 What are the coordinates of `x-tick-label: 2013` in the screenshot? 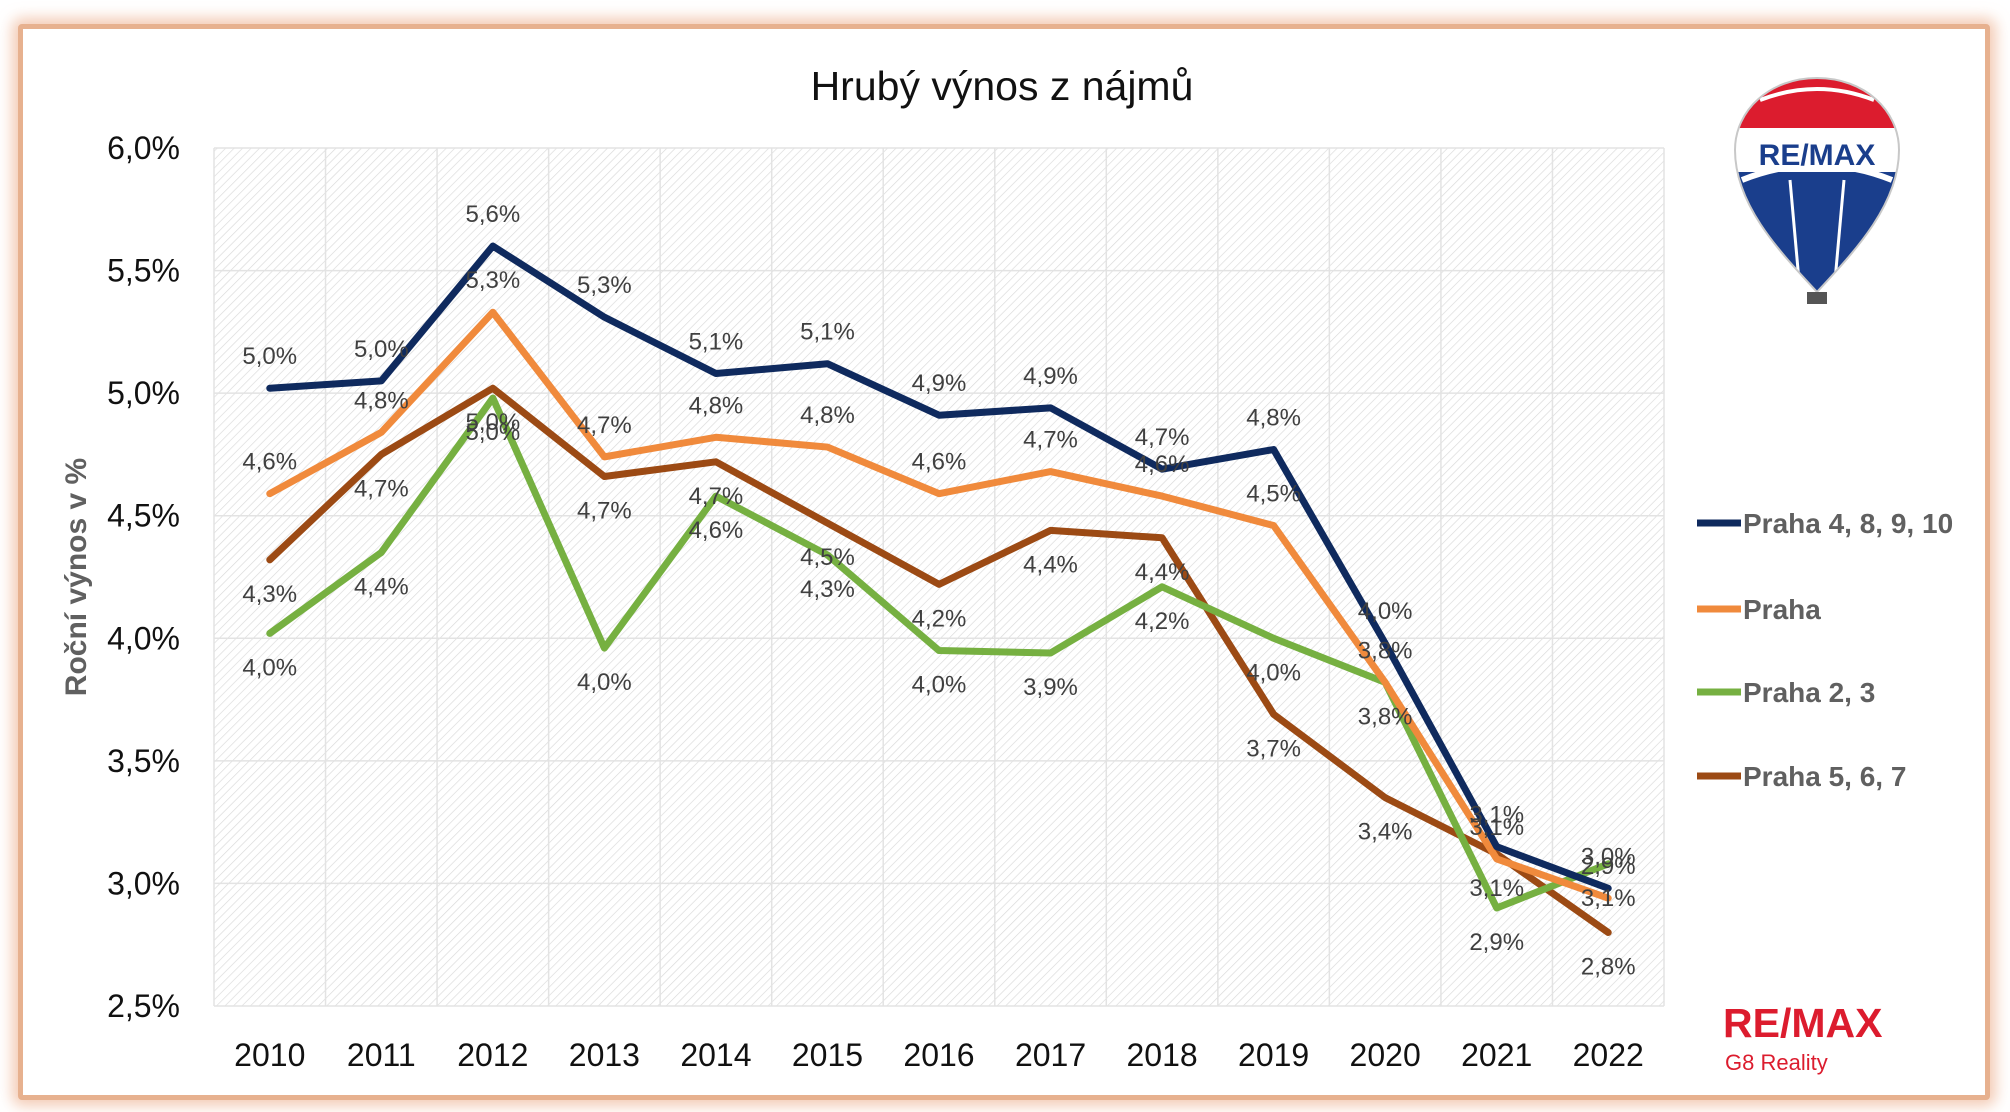 It's located at (604, 1055).